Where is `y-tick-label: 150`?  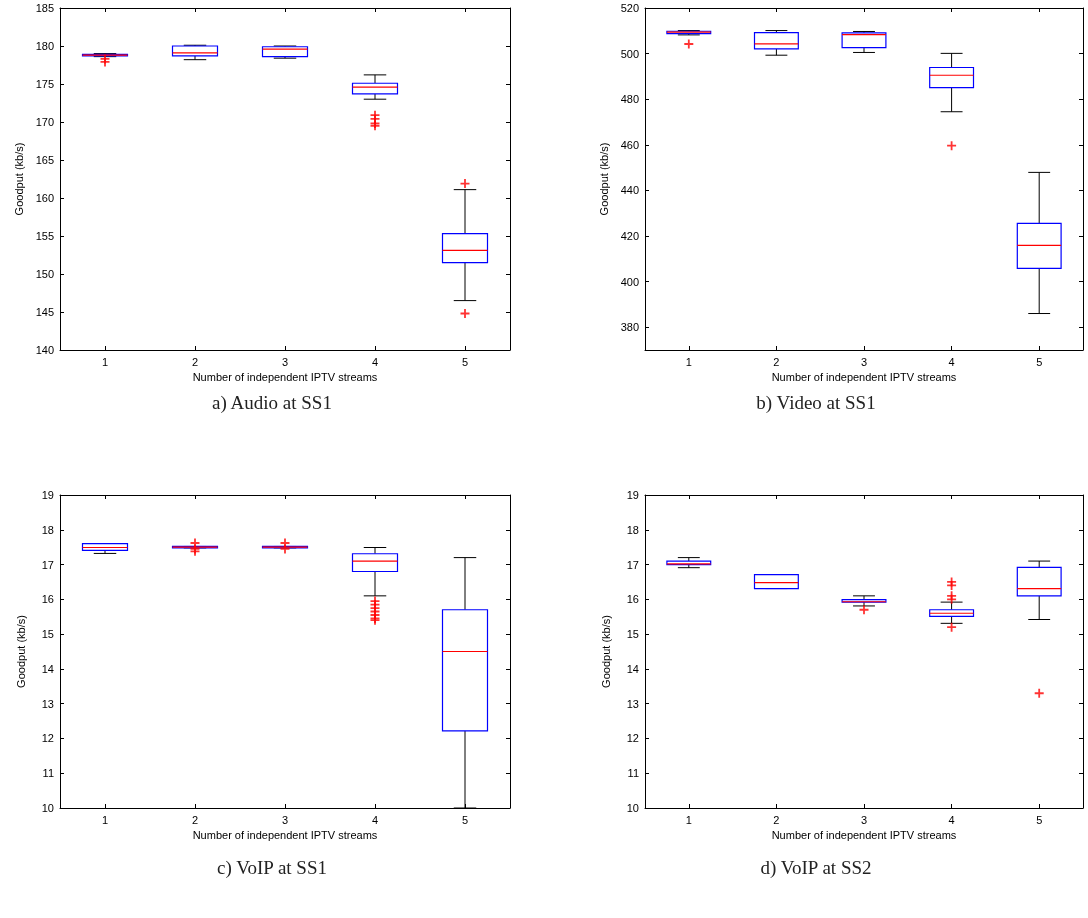 y-tick-label: 150 is located at coordinates (44, 274).